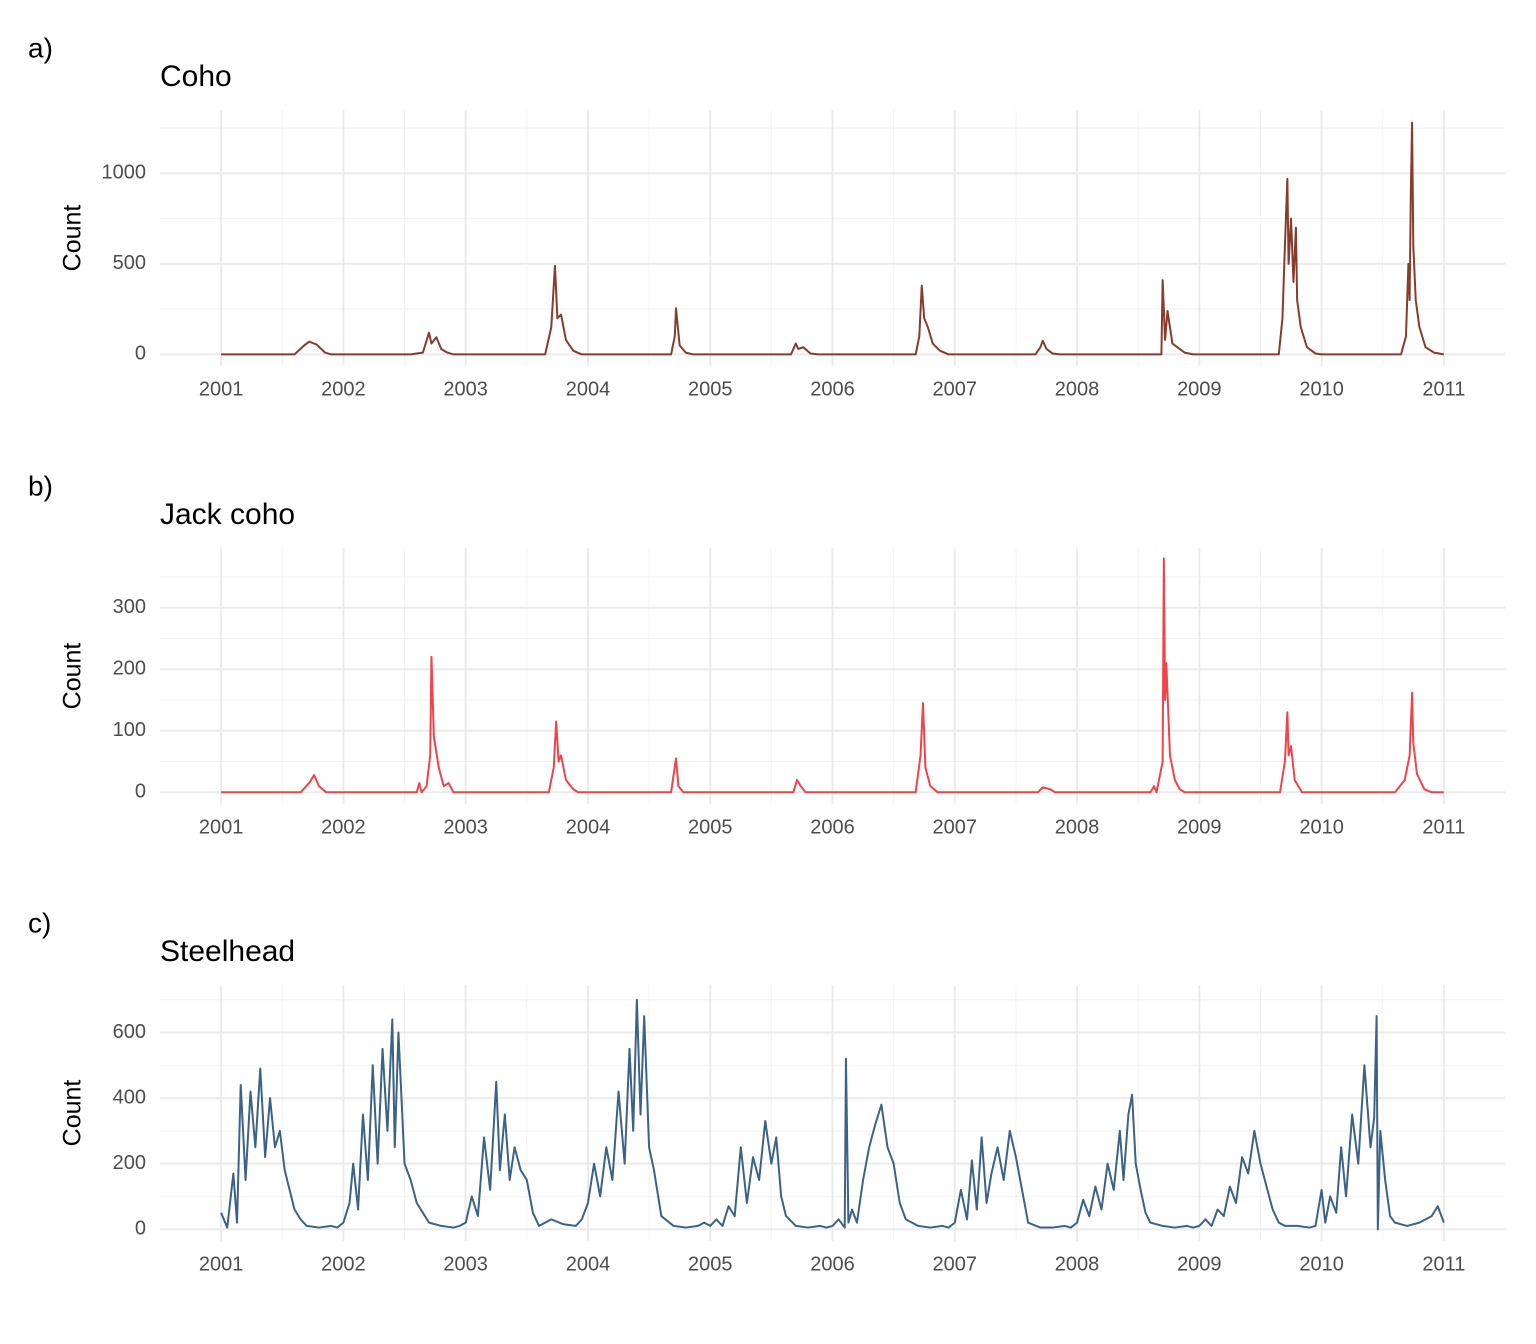  Describe the element at coordinates (196, 76) in the screenshot. I see `chart-title: Coho` at that location.